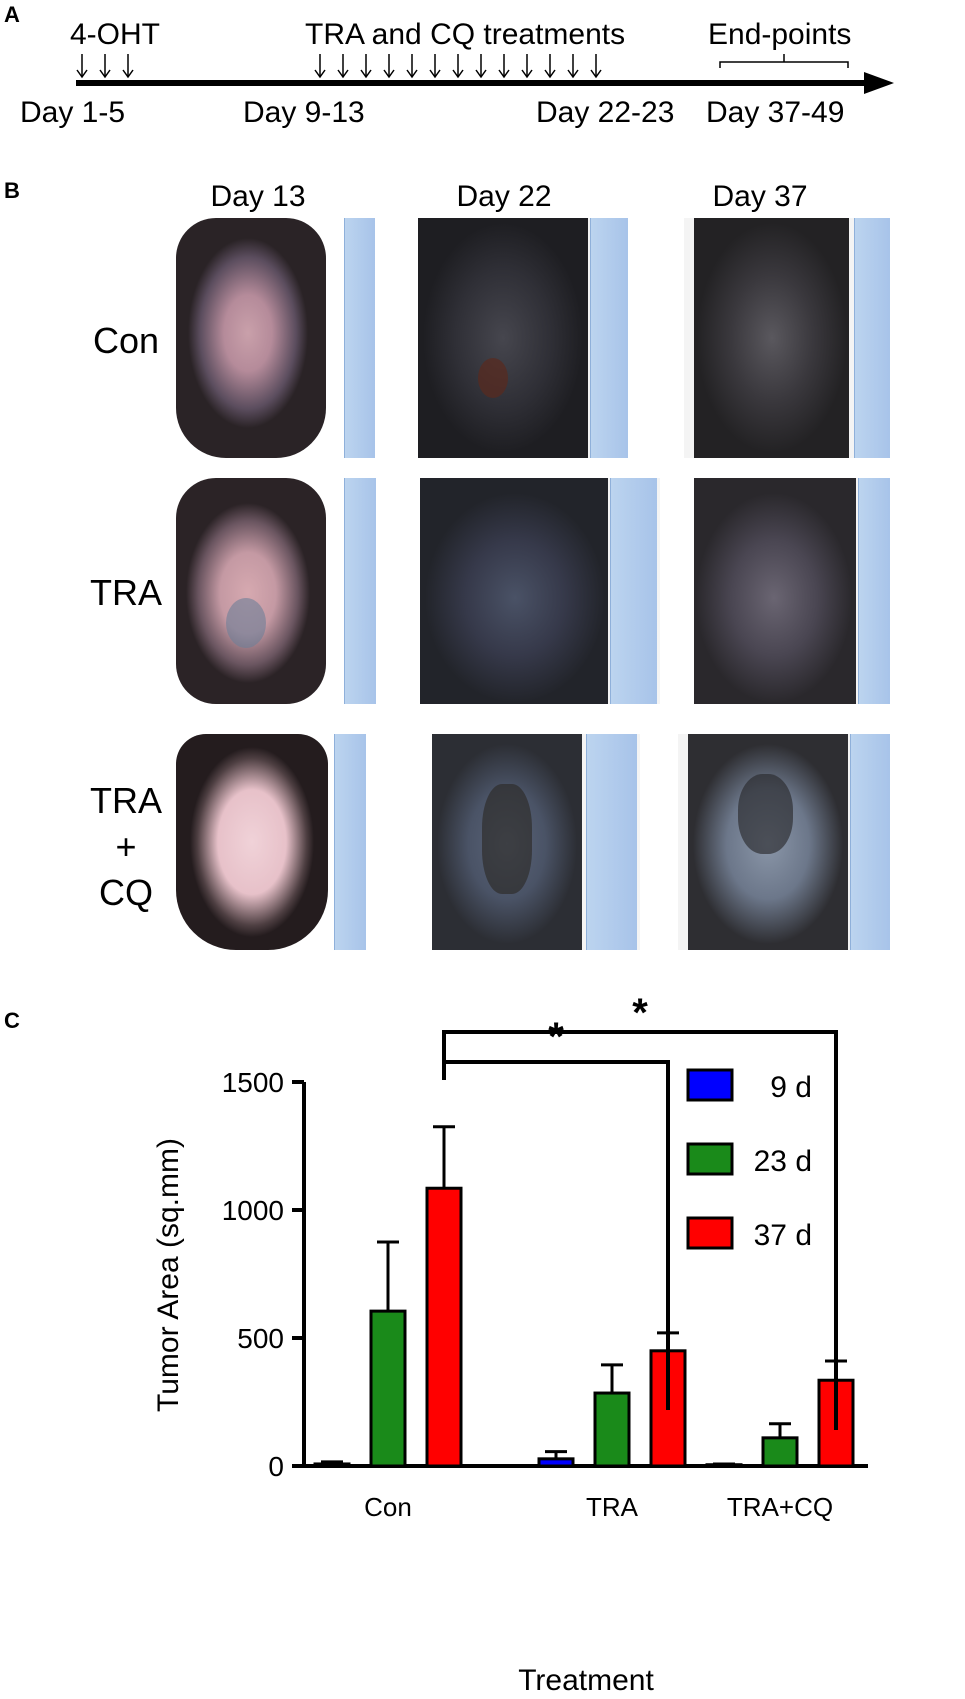 The width and height of the screenshot is (965, 1699). I want to click on column-header-day-37: Day 37, so click(760, 196).